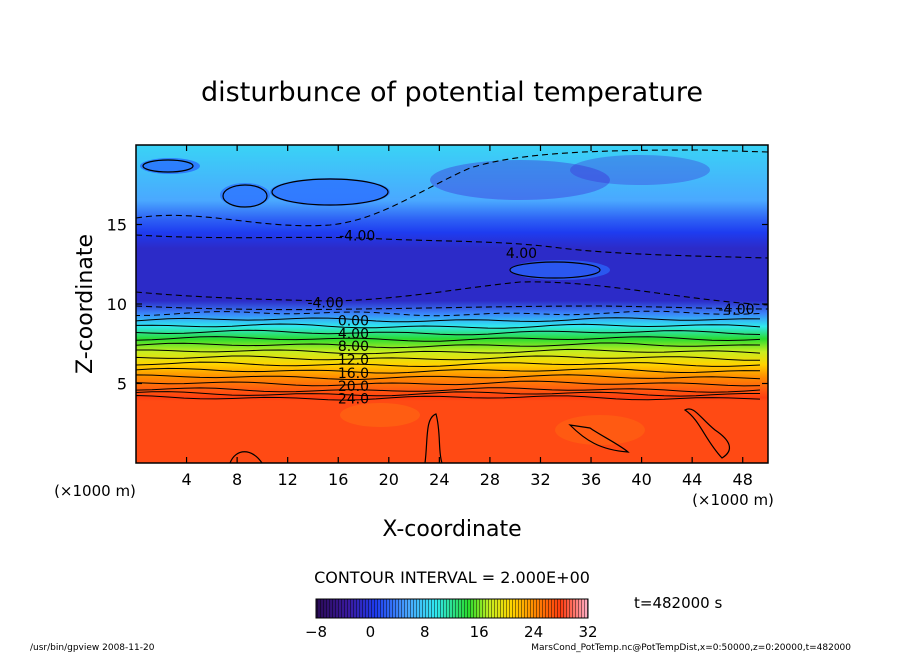  What do you see at coordinates (122, 384) in the screenshot?
I see `y-tick-label: 5` at bounding box center [122, 384].